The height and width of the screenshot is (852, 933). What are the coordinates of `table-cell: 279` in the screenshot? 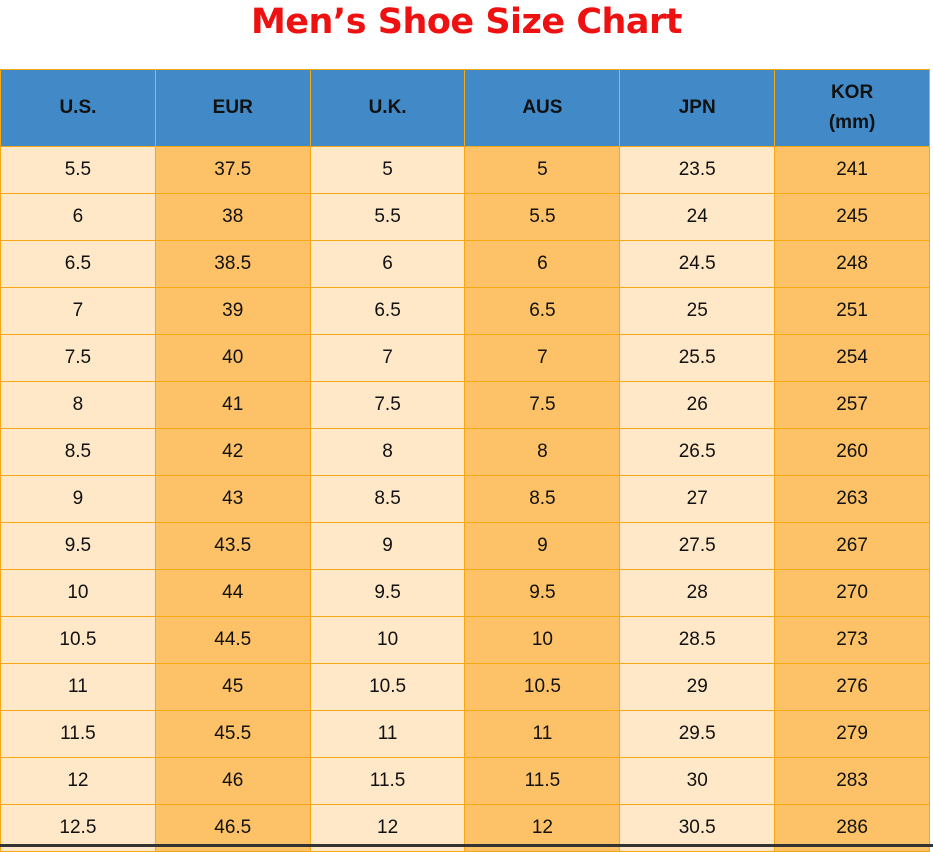 It's located at (852, 734).